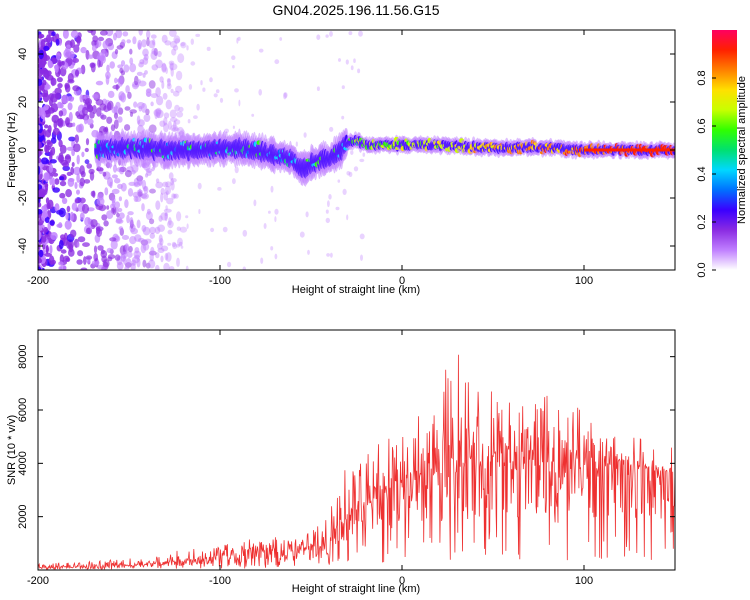 The width and height of the screenshot is (750, 600). What do you see at coordinates (12, 450) in the screenshot?
I see `snr-y-axis-label: SNR (10 * v/v)` at bounding box center [12, 450].